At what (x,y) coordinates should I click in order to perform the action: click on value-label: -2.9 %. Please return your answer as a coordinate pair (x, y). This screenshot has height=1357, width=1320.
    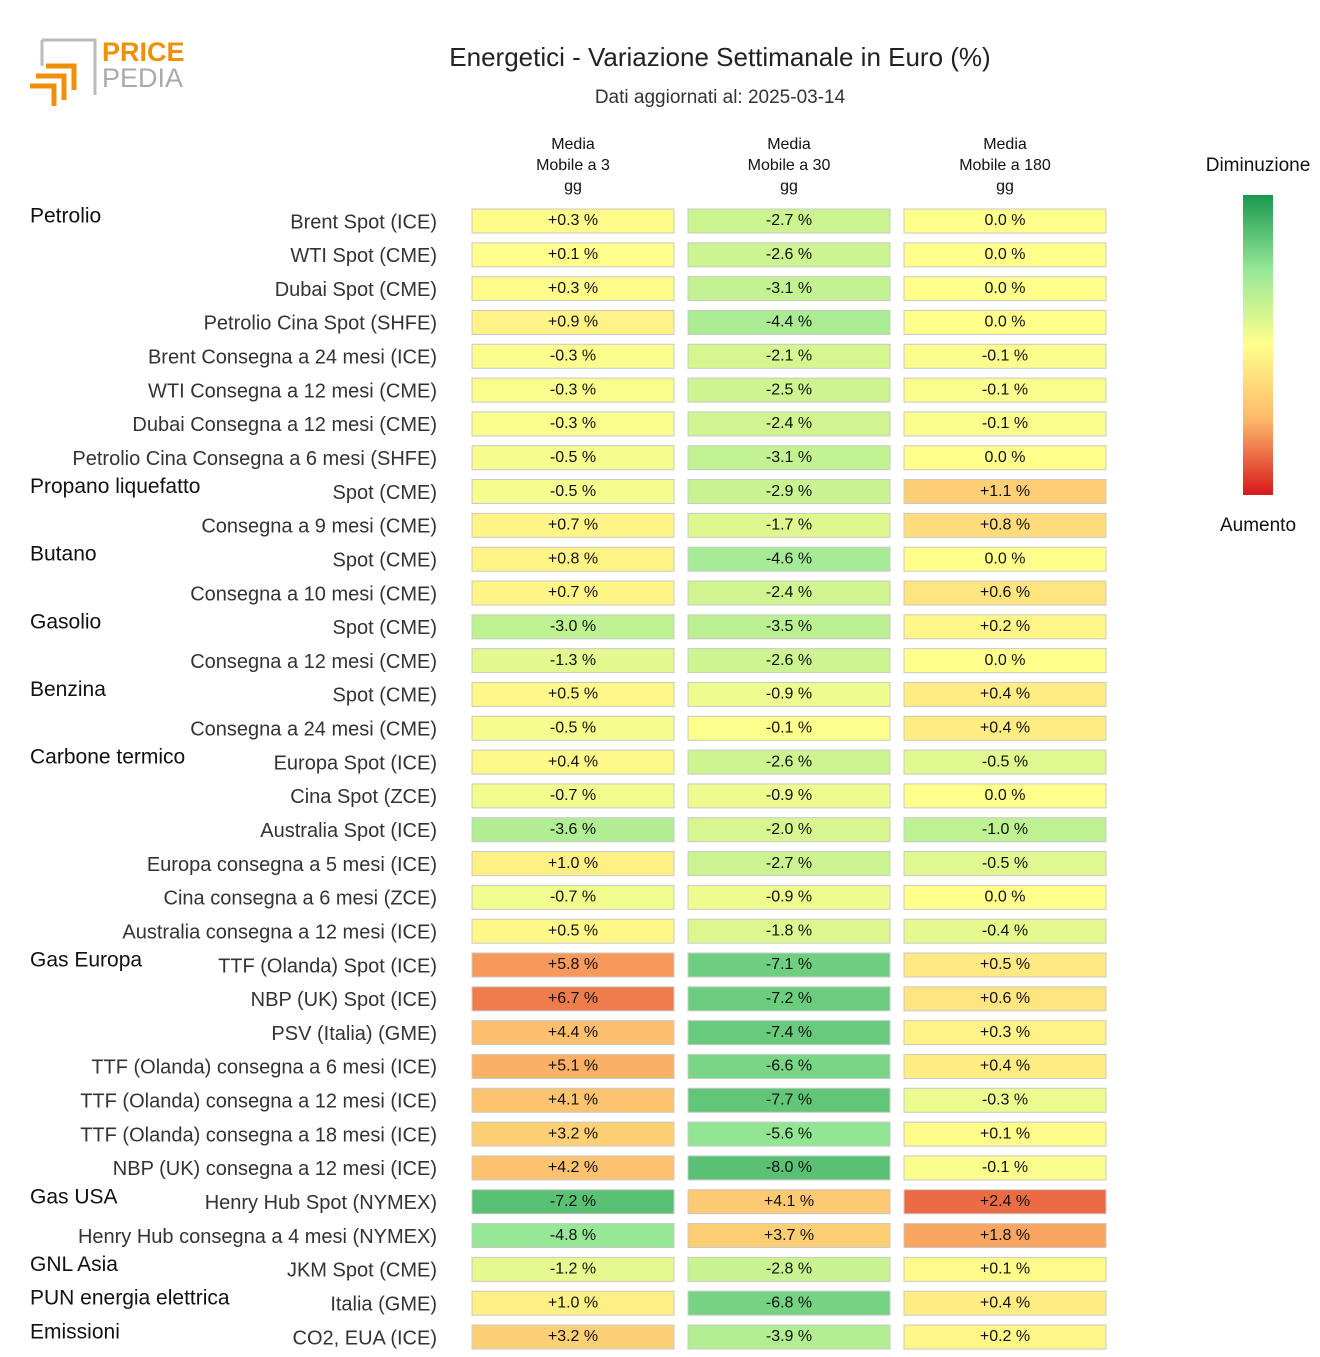
    Looking at the image, I should click on (789, 491).